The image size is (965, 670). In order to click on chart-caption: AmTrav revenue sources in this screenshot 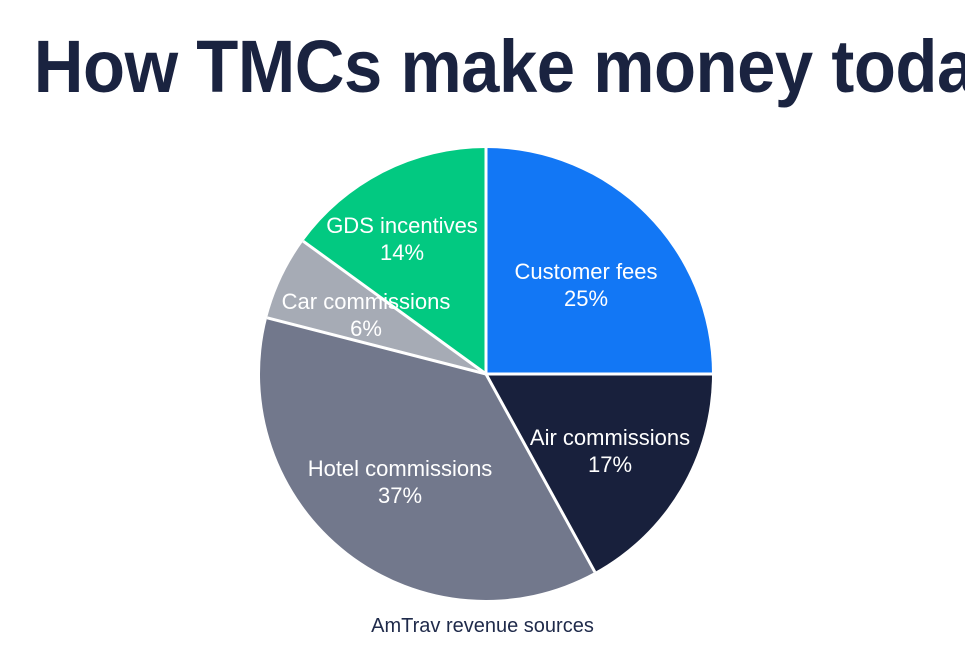, I will do `click(482, 626)`.